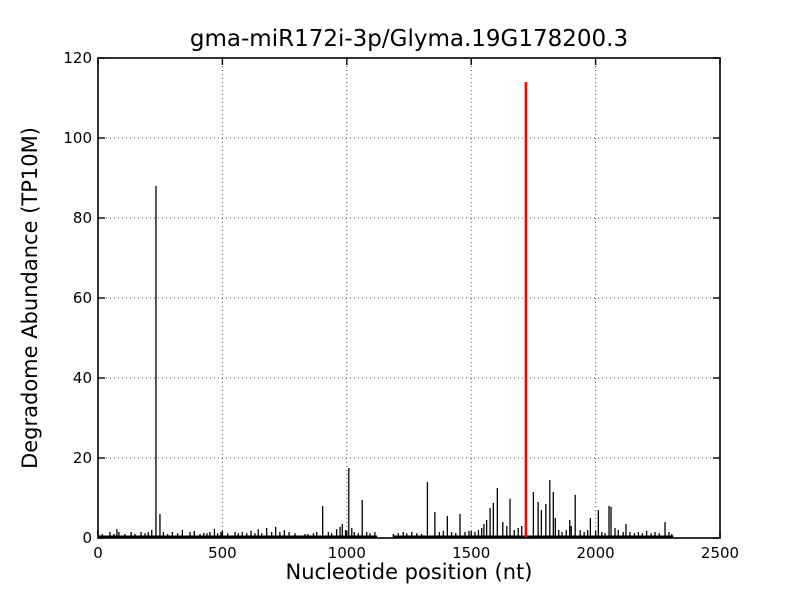  I want to click on chart-title: gma-miR172i-3p/Glyma.19G178200.3, so click(409, 39).